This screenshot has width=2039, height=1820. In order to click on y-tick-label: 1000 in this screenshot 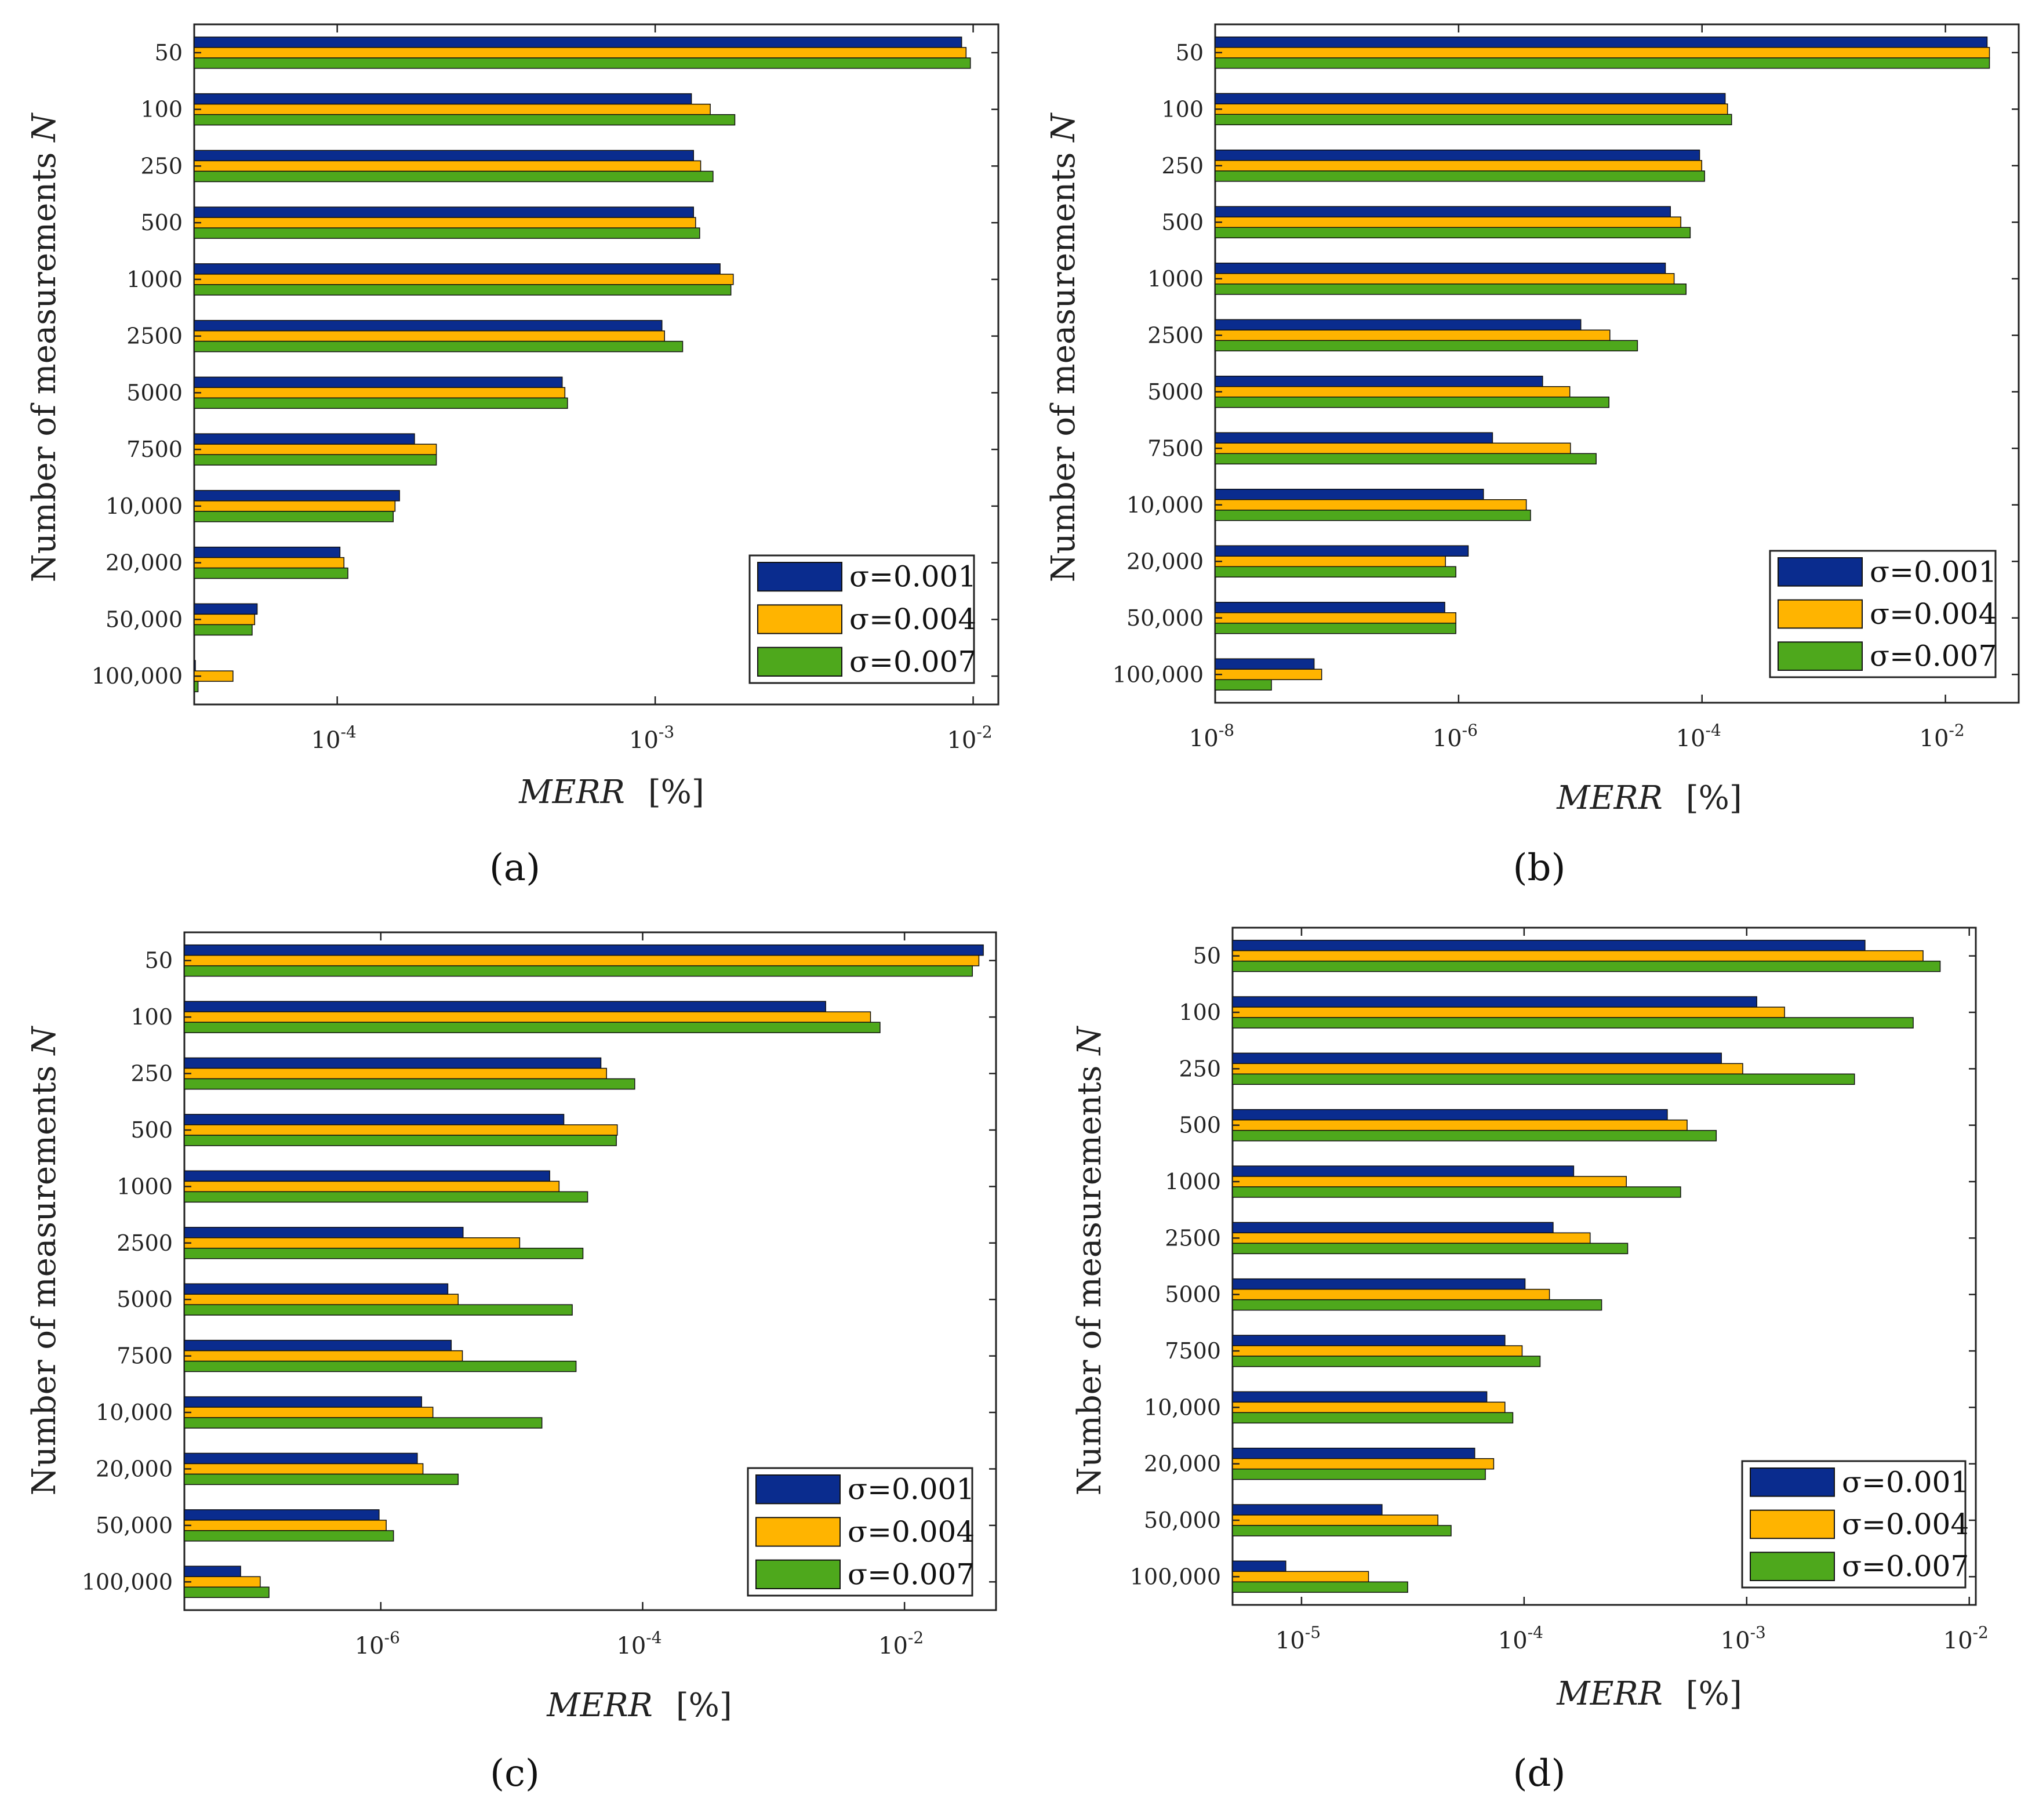, I will do `click(1193, 1181)`.